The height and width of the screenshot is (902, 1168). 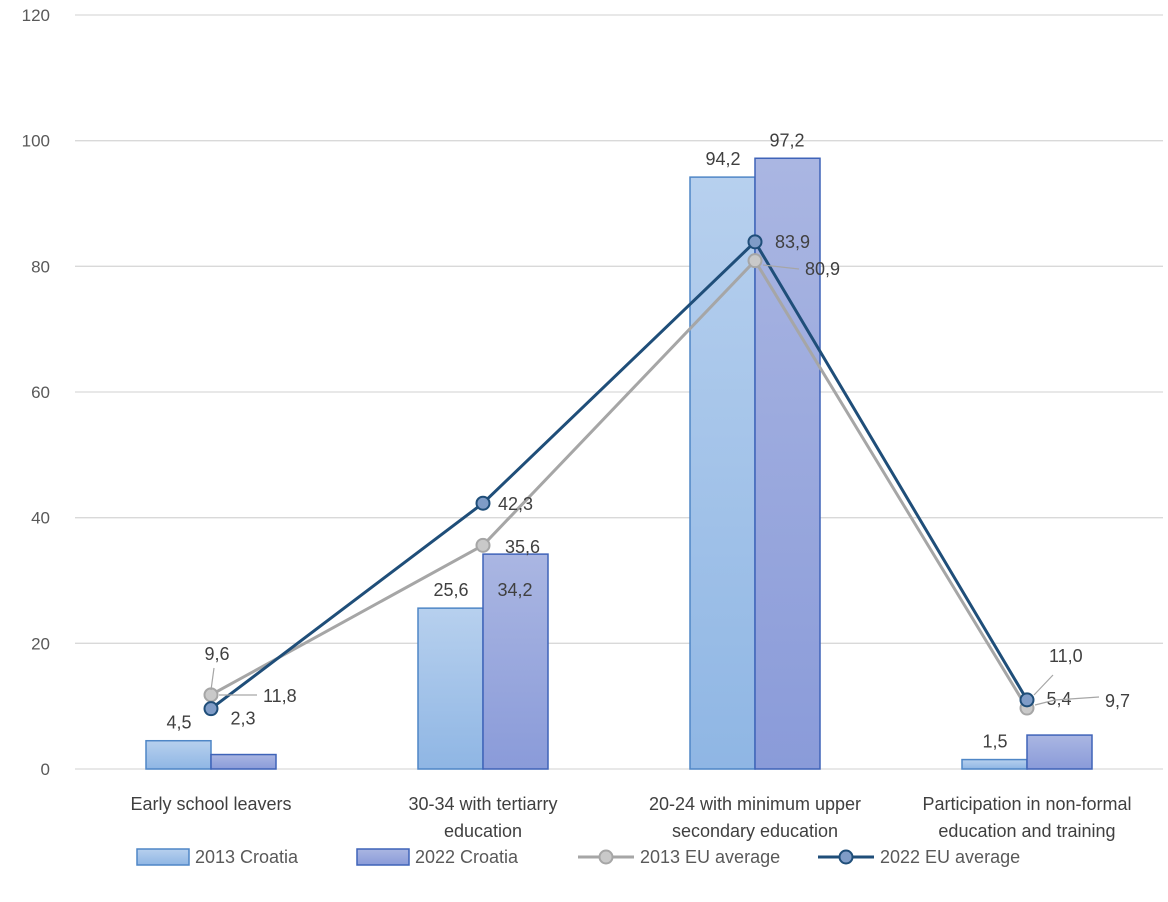 What do you see at coordinates (280, 696) in the screenshot?
I see `line-label-2013-eu-average: 11,8` at bounding box center [280, 696].